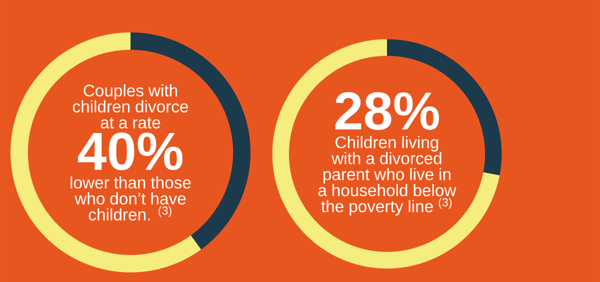 The height and width of the screenshot is (282, 600). Describe the element at coordinates (387, 111) in the screenshot. I see `data-label: 28%` at that location.